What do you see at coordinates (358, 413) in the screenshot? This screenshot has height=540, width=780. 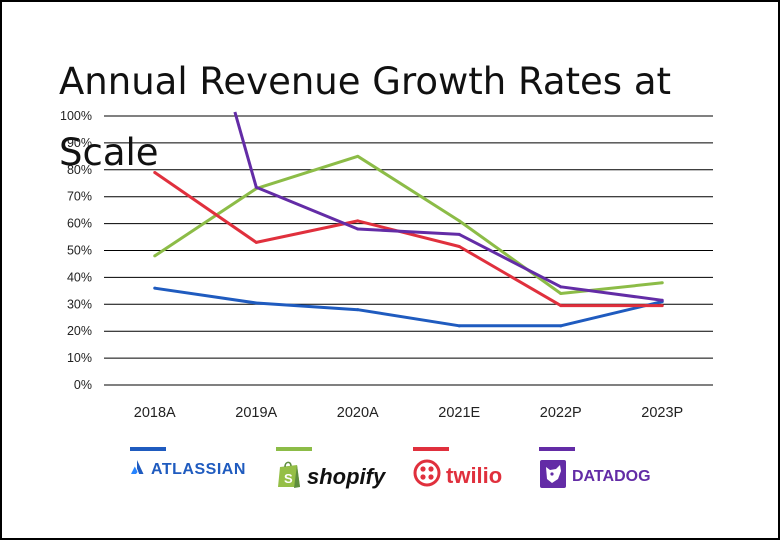 I see `x-tick-label: 2020A` at bounding box center [358, 413].